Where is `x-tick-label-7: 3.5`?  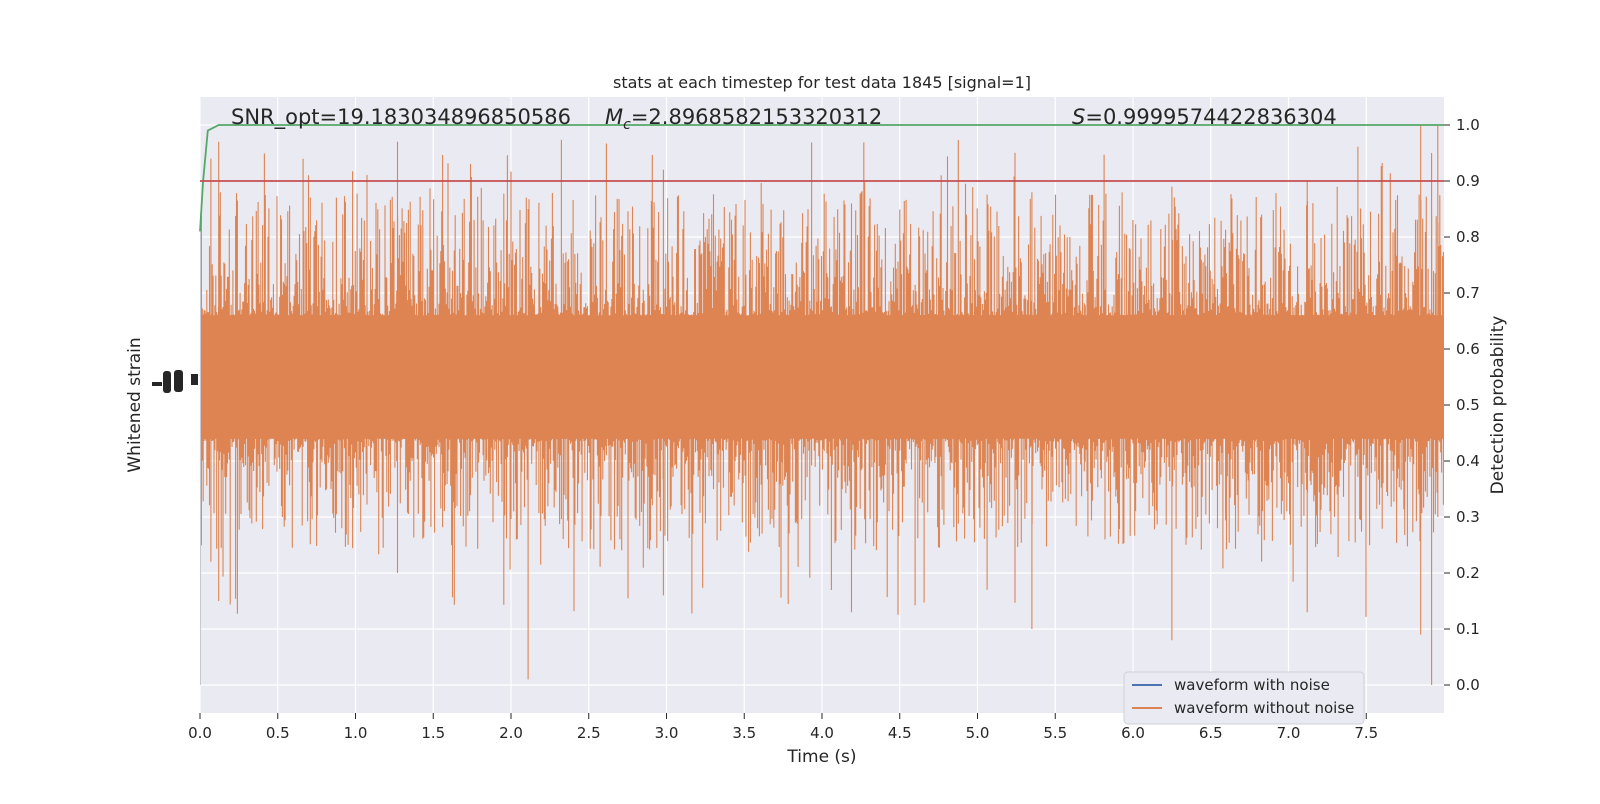 x-tick-label-7: 3.5 is located at coordinates (744, 733).